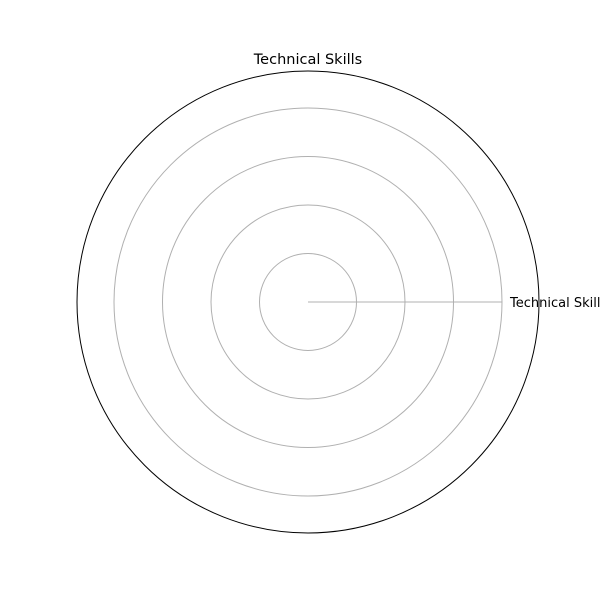 The width and height of the screenshot is (600, 600). Describe the element at coordinates (554, 303) in the screenshot. I see `category-label: Technical Skills` at that location.